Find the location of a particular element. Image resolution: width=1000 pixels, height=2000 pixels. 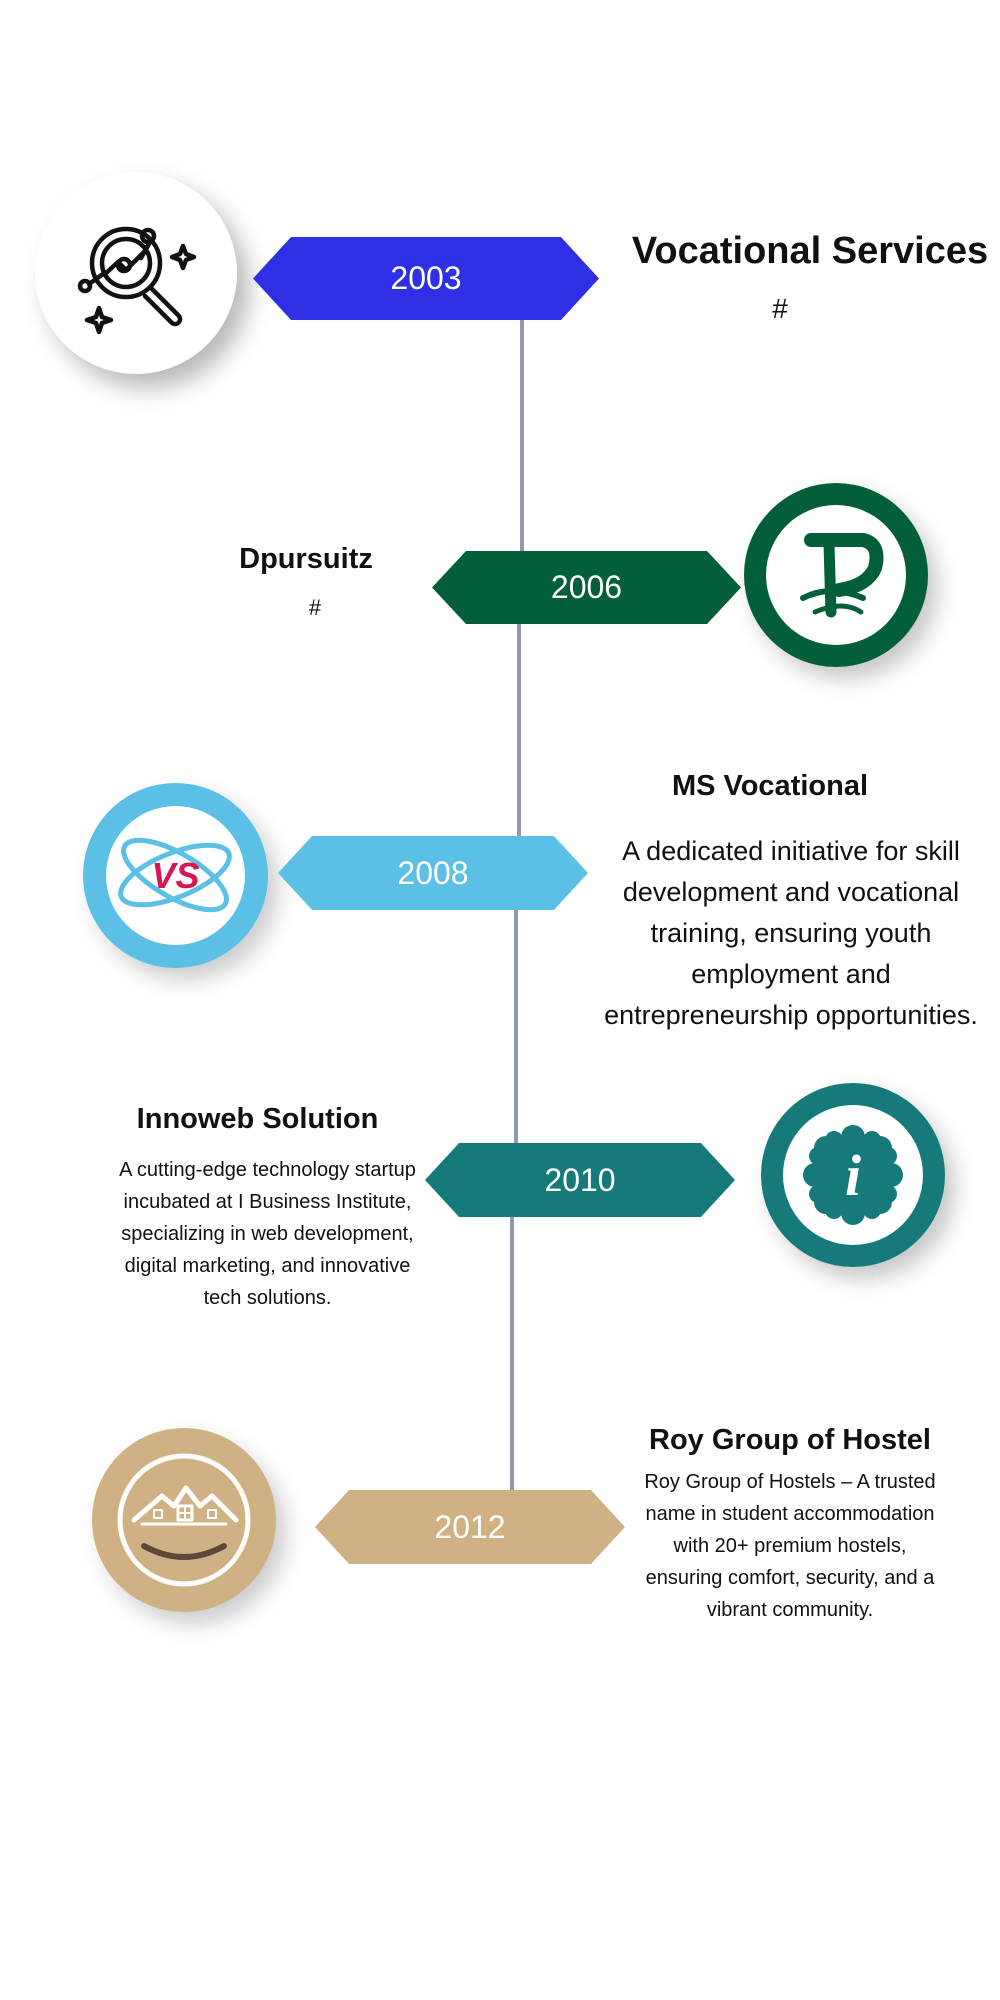

year-badge-2012: 2012 is located at coordinates (470, 1527).